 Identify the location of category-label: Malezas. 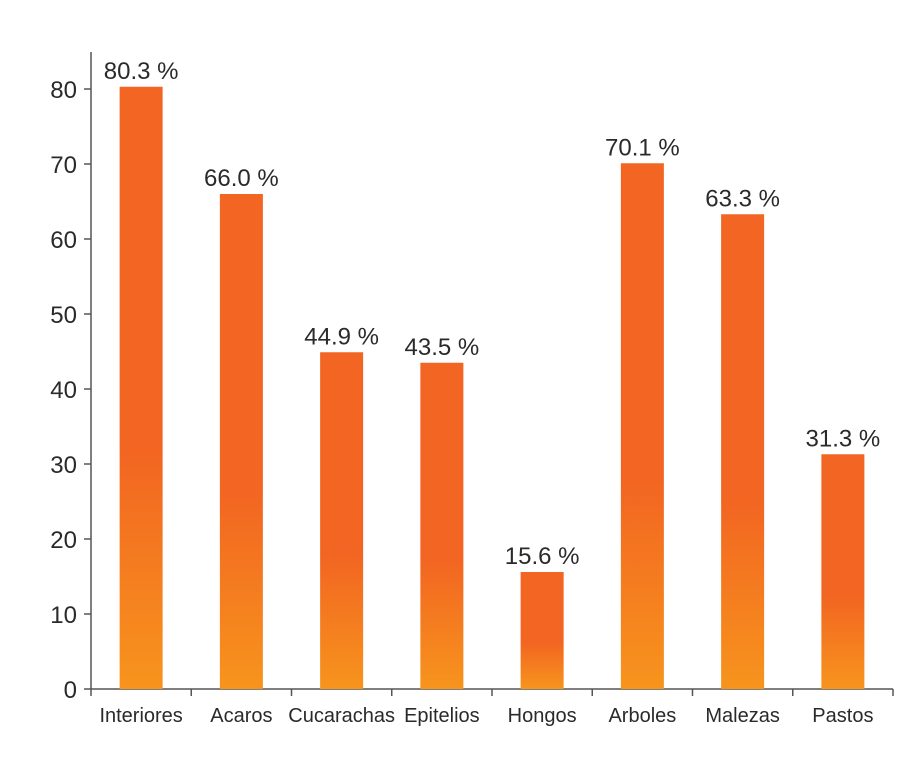
(742, 716).